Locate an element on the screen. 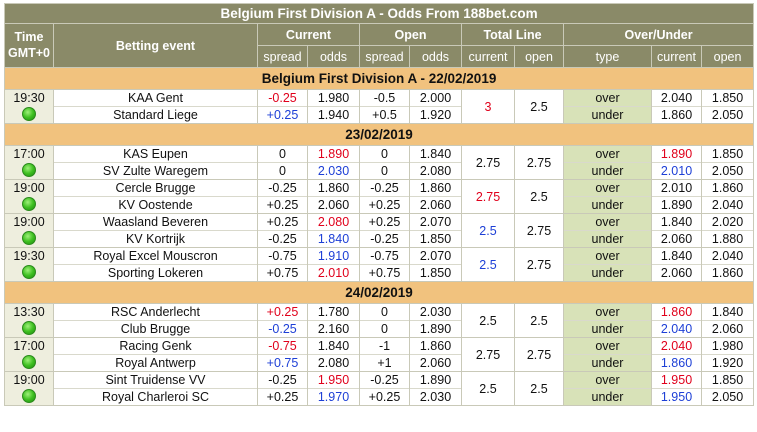  current-odds-away: 2.010 is located at coordinates (333, 272).